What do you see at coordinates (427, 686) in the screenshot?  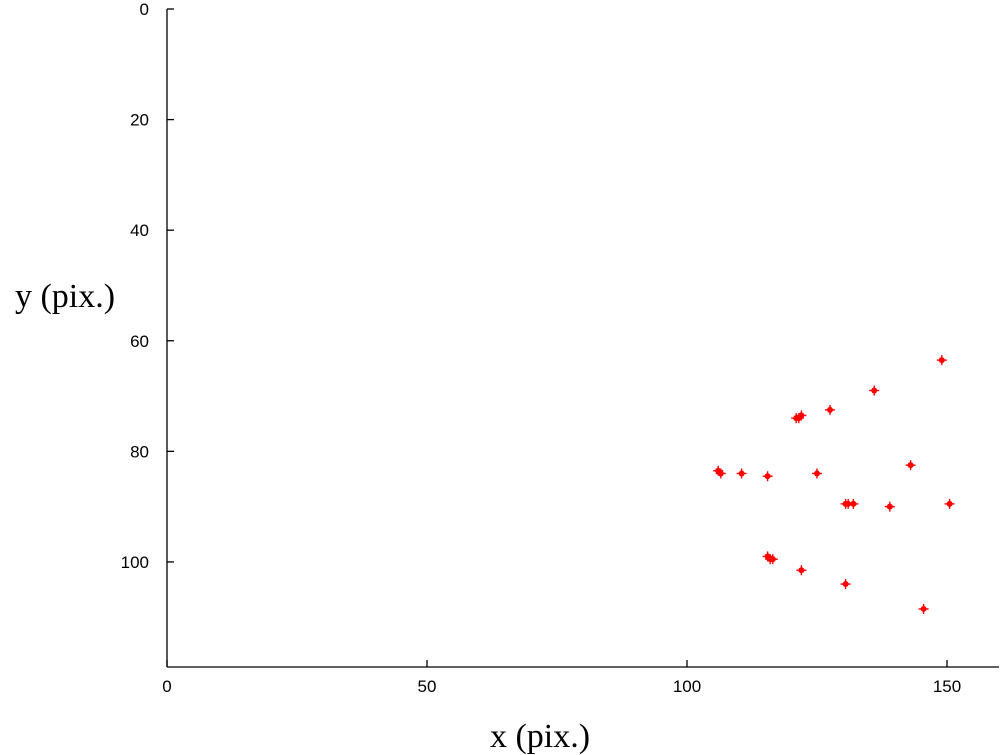 I see `x-tick-label: 50` at bounding box center [427, 686].